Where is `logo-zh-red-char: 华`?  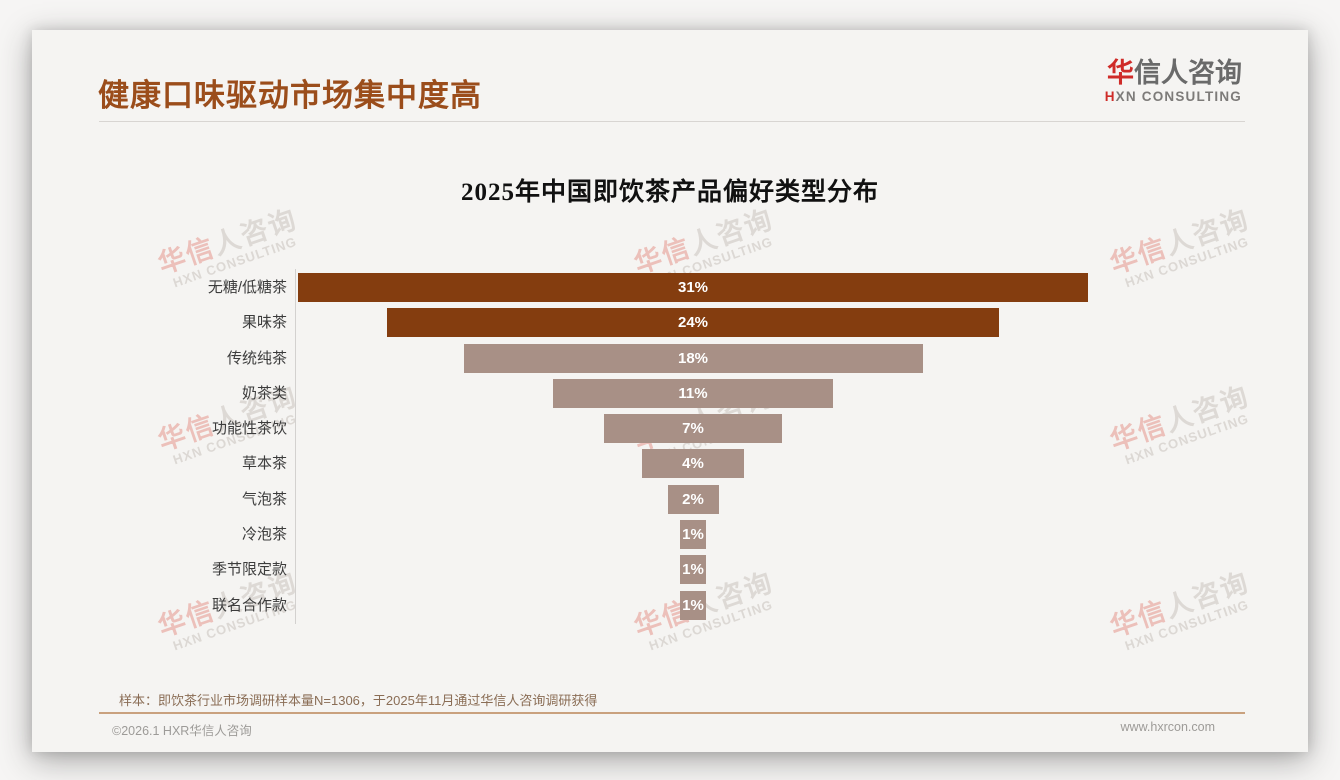 logo-zh-red-char: 华 is located at coordinates (1120, 73).